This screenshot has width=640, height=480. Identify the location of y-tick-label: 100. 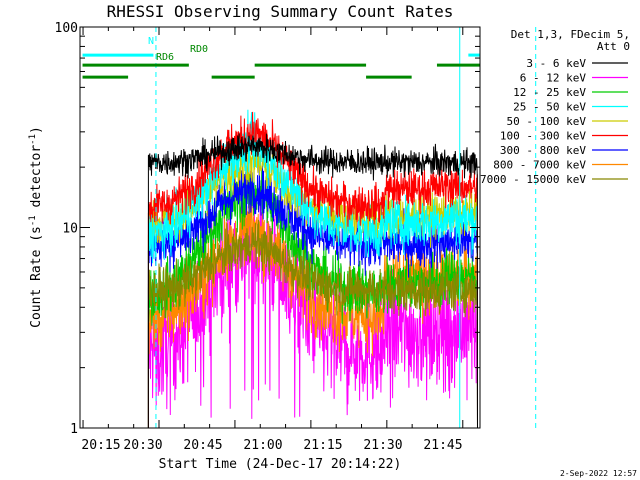
(66, 28).